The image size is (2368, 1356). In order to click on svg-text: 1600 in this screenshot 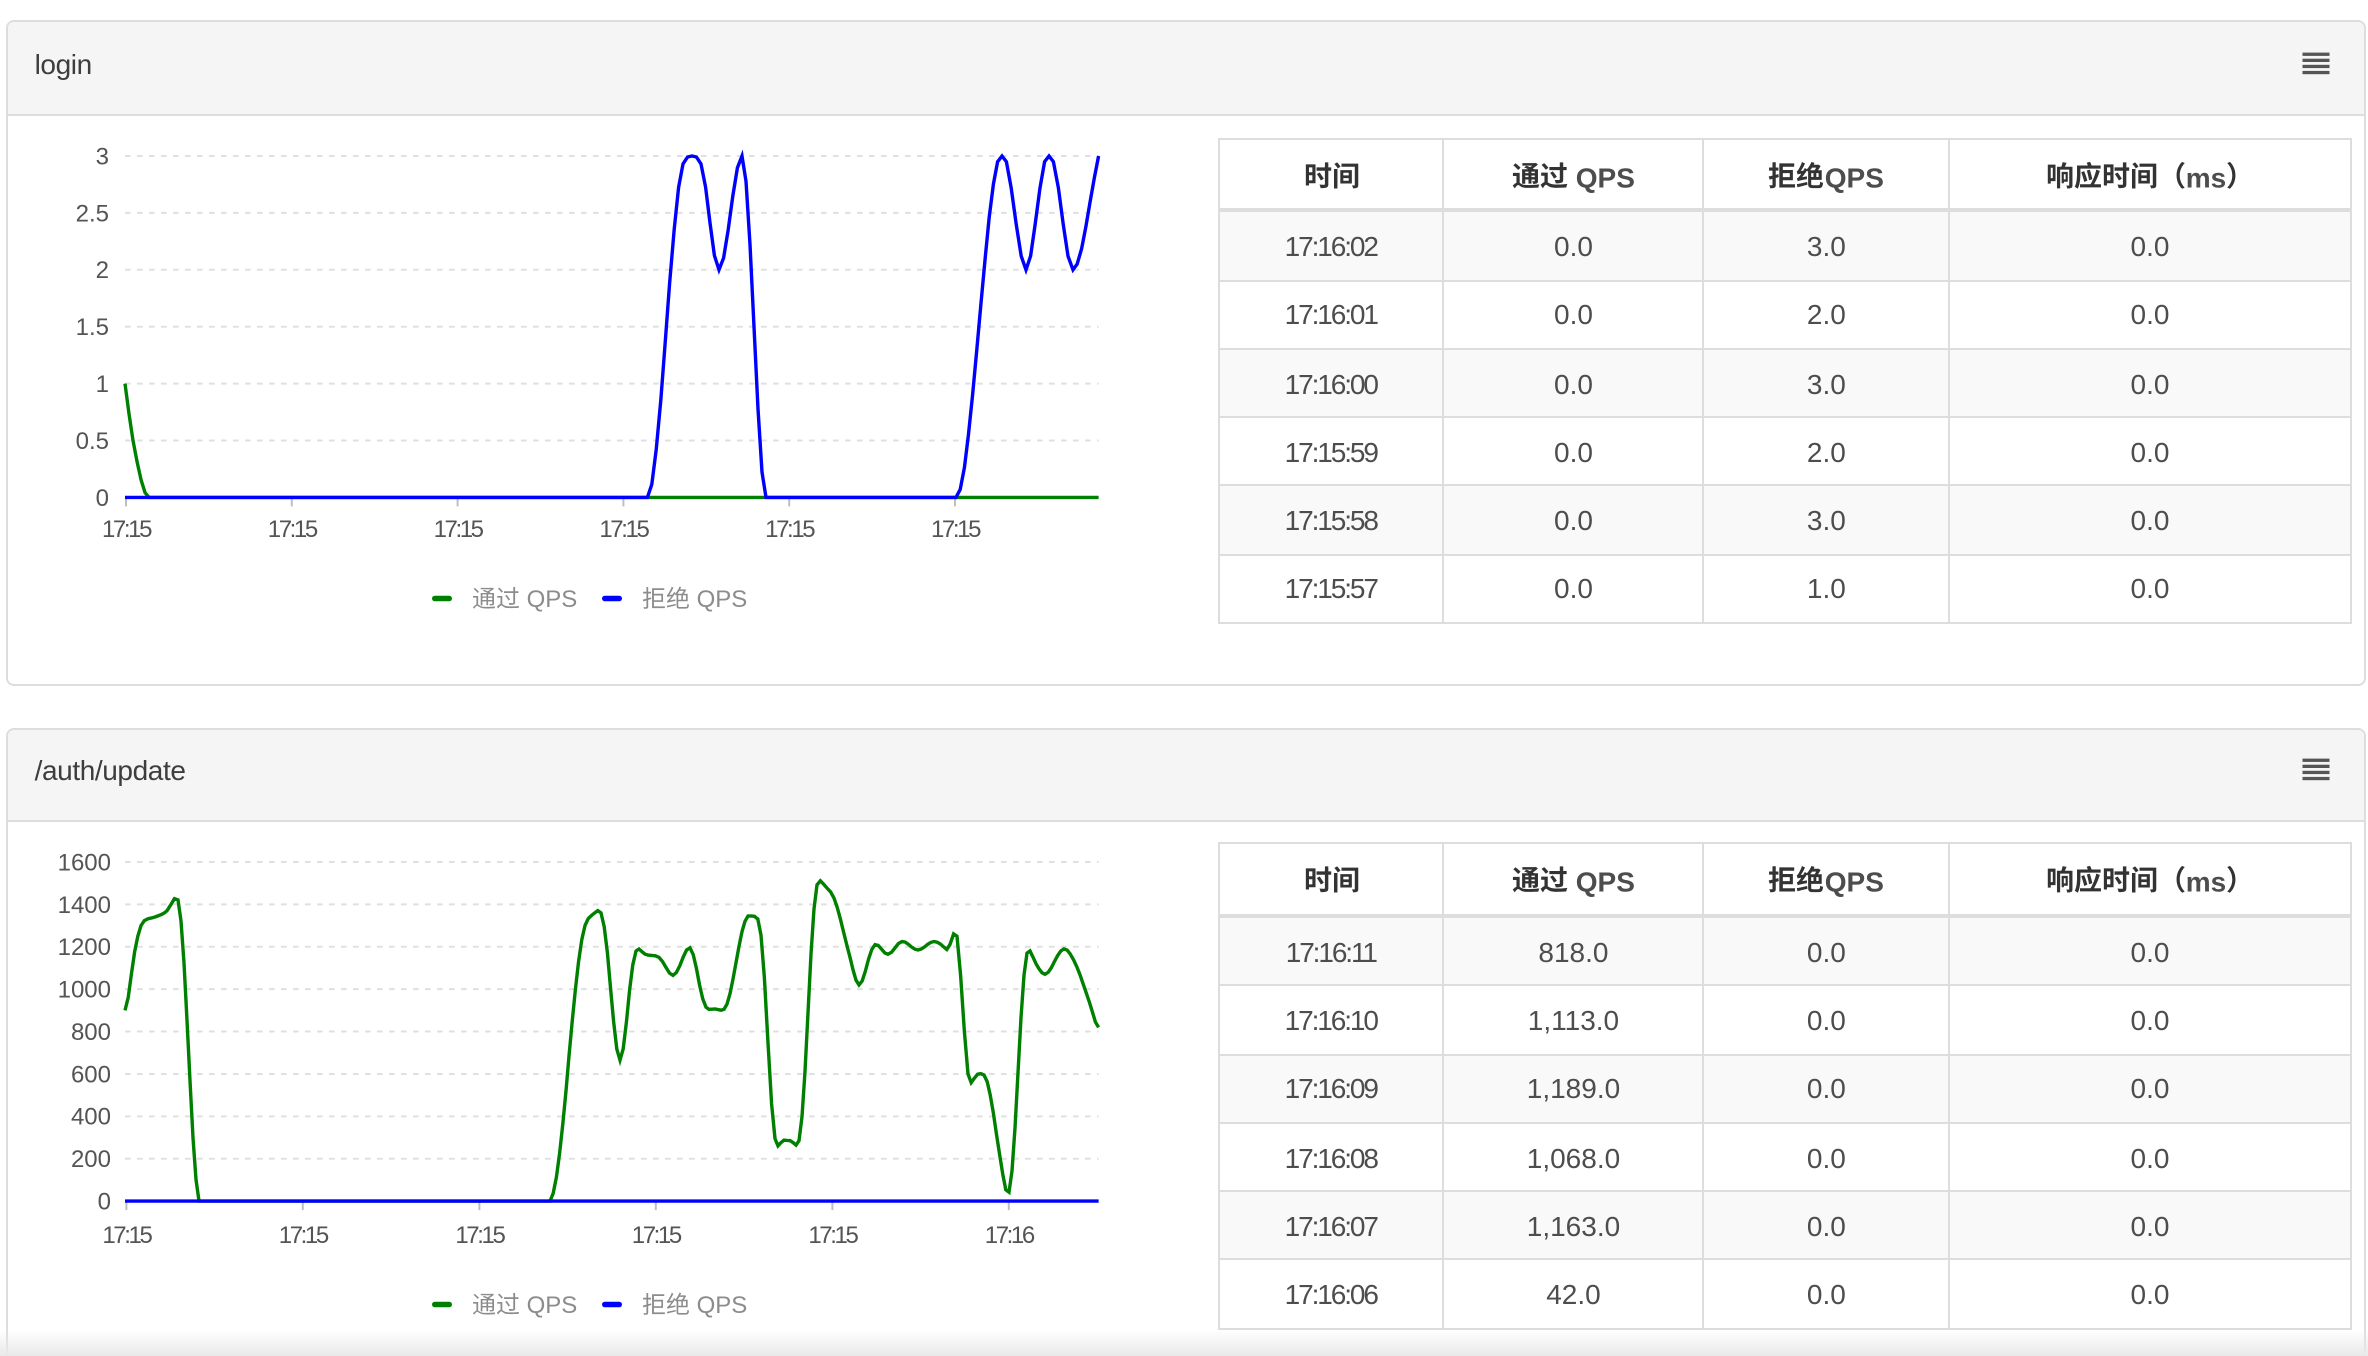, I will do `click(84, 863)`.